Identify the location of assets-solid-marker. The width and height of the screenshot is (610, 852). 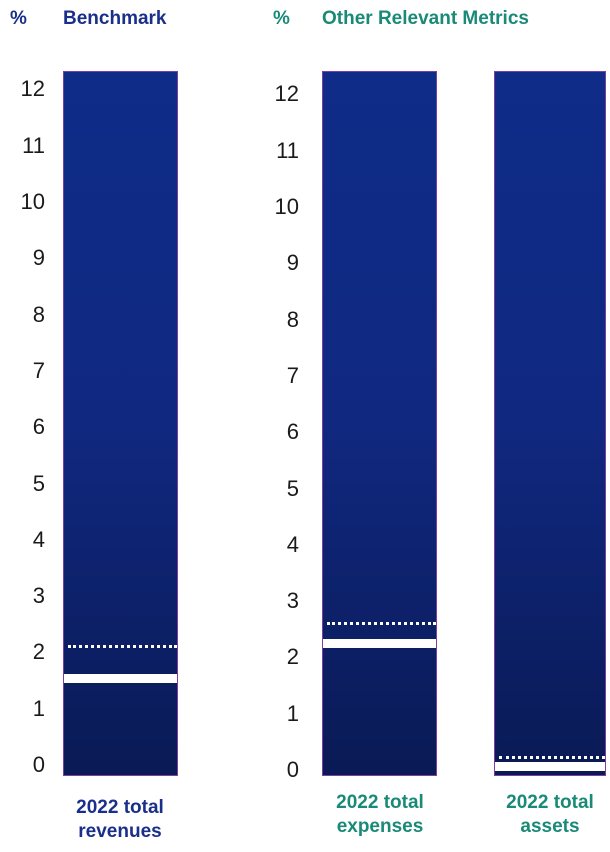
(550, 766).